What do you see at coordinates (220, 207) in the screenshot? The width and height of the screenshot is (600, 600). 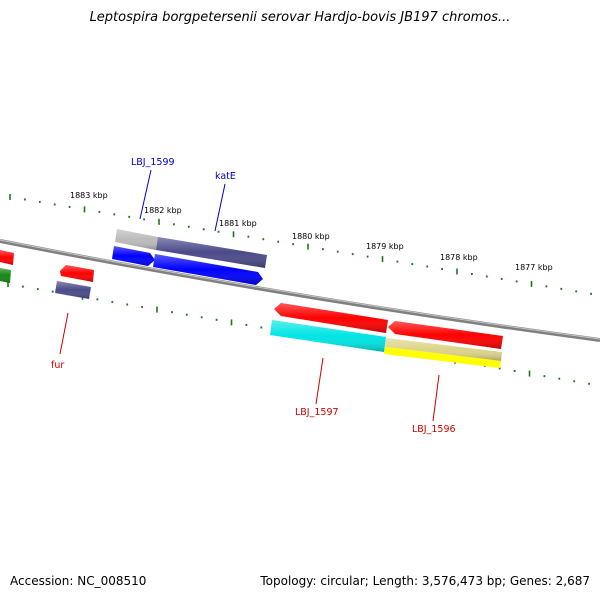 I see `leader-line-kate` at bounding box center [220, 207].